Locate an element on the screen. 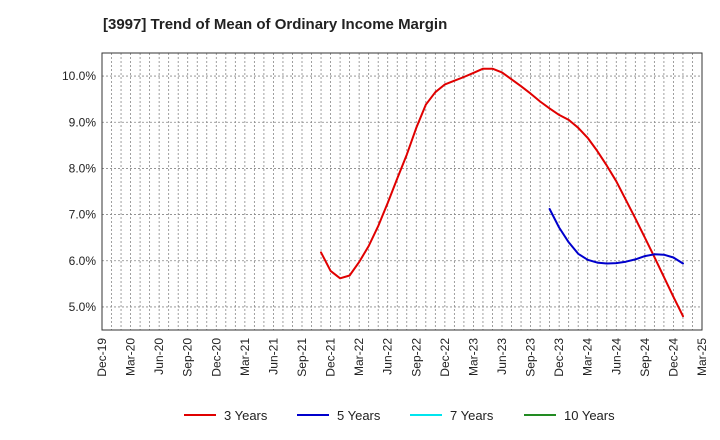  y-tick-label: 9.0% is located at coordinates (83, 122).